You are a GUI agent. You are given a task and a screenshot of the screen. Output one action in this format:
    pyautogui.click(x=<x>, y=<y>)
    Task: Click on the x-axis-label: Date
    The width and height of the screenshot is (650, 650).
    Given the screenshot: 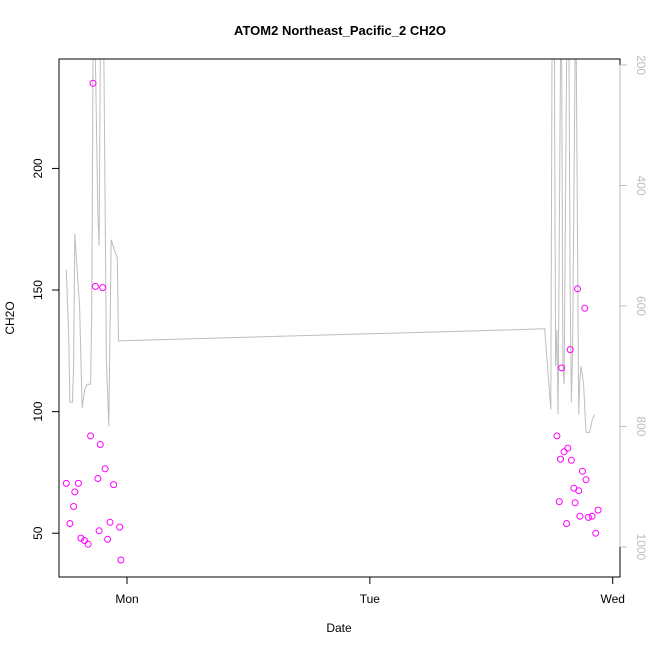 What is the action you would take?
    pyautogui.click(x=339, y=628)
    